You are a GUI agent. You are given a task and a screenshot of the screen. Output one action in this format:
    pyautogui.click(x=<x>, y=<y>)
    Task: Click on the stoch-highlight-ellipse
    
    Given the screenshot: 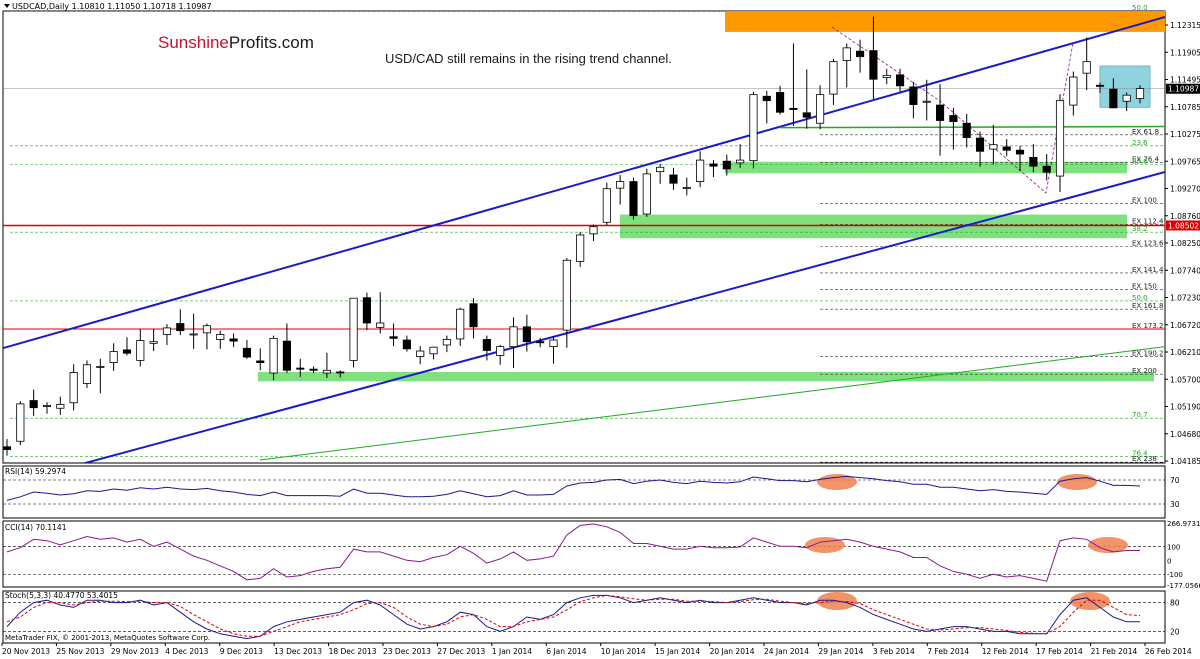 What is the action you would take?
    pyautogui.click(x=1090, y=601)
    